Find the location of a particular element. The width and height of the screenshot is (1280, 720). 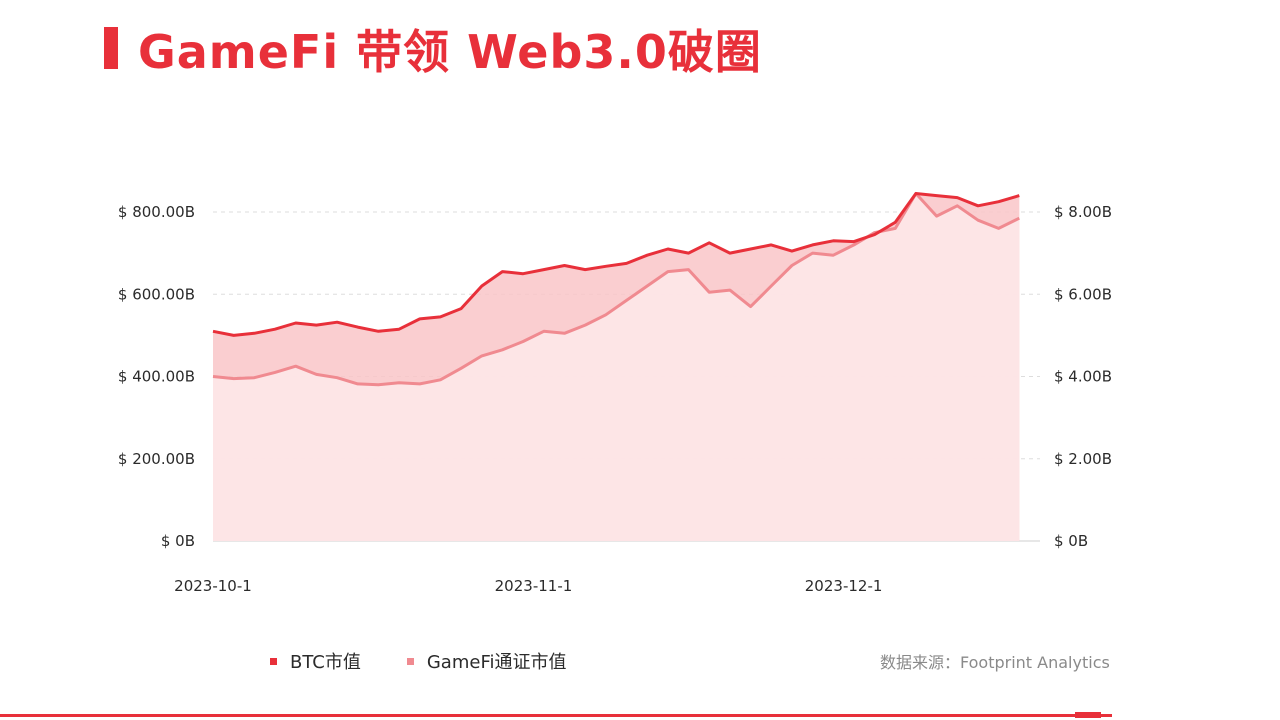

legend-label-gamefi: GameFi通证市值 is located at coordinates (496, 662).